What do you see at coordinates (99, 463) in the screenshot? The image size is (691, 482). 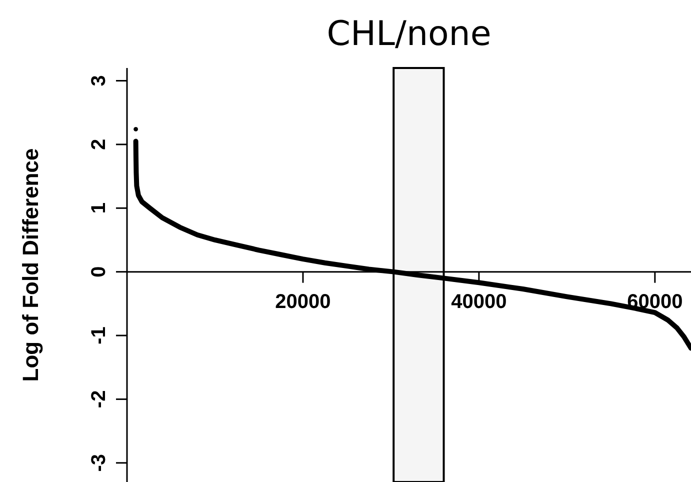 I see `y-tick-label: -3` at bounding box center [99, 463].